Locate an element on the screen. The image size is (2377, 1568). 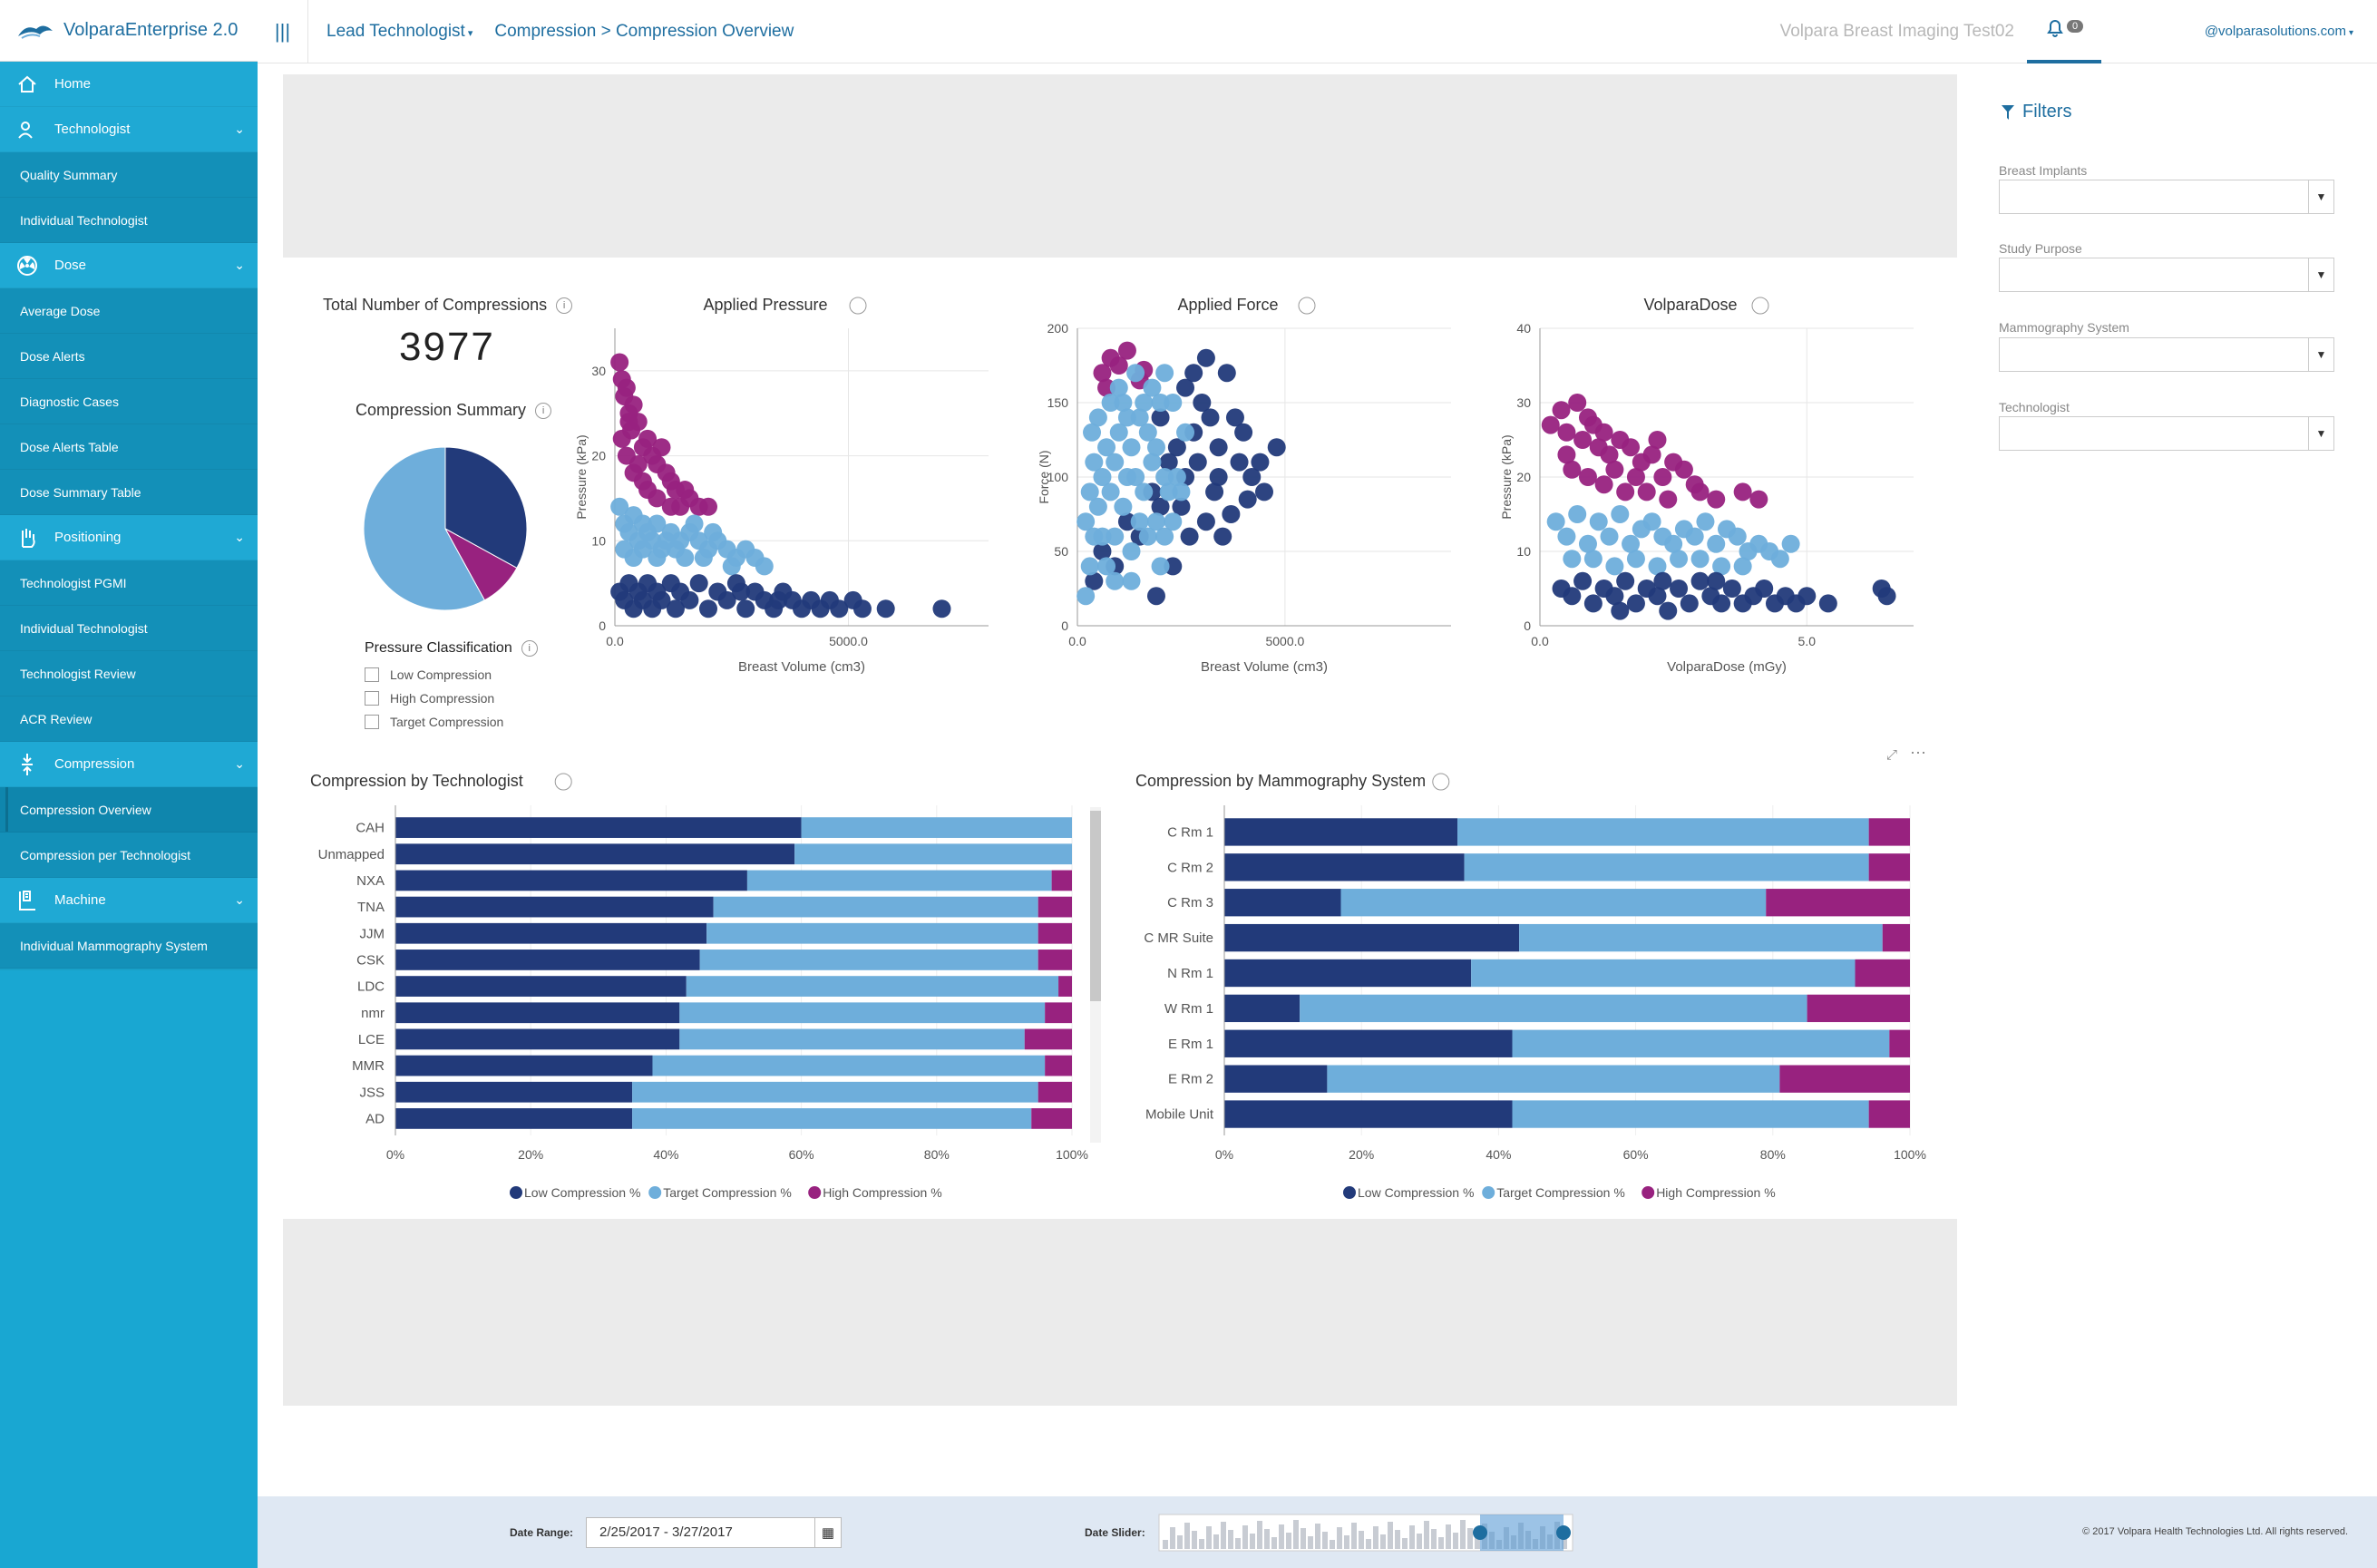
target-compression-checkbox: Target Compression is located at coordinates (434, 722).